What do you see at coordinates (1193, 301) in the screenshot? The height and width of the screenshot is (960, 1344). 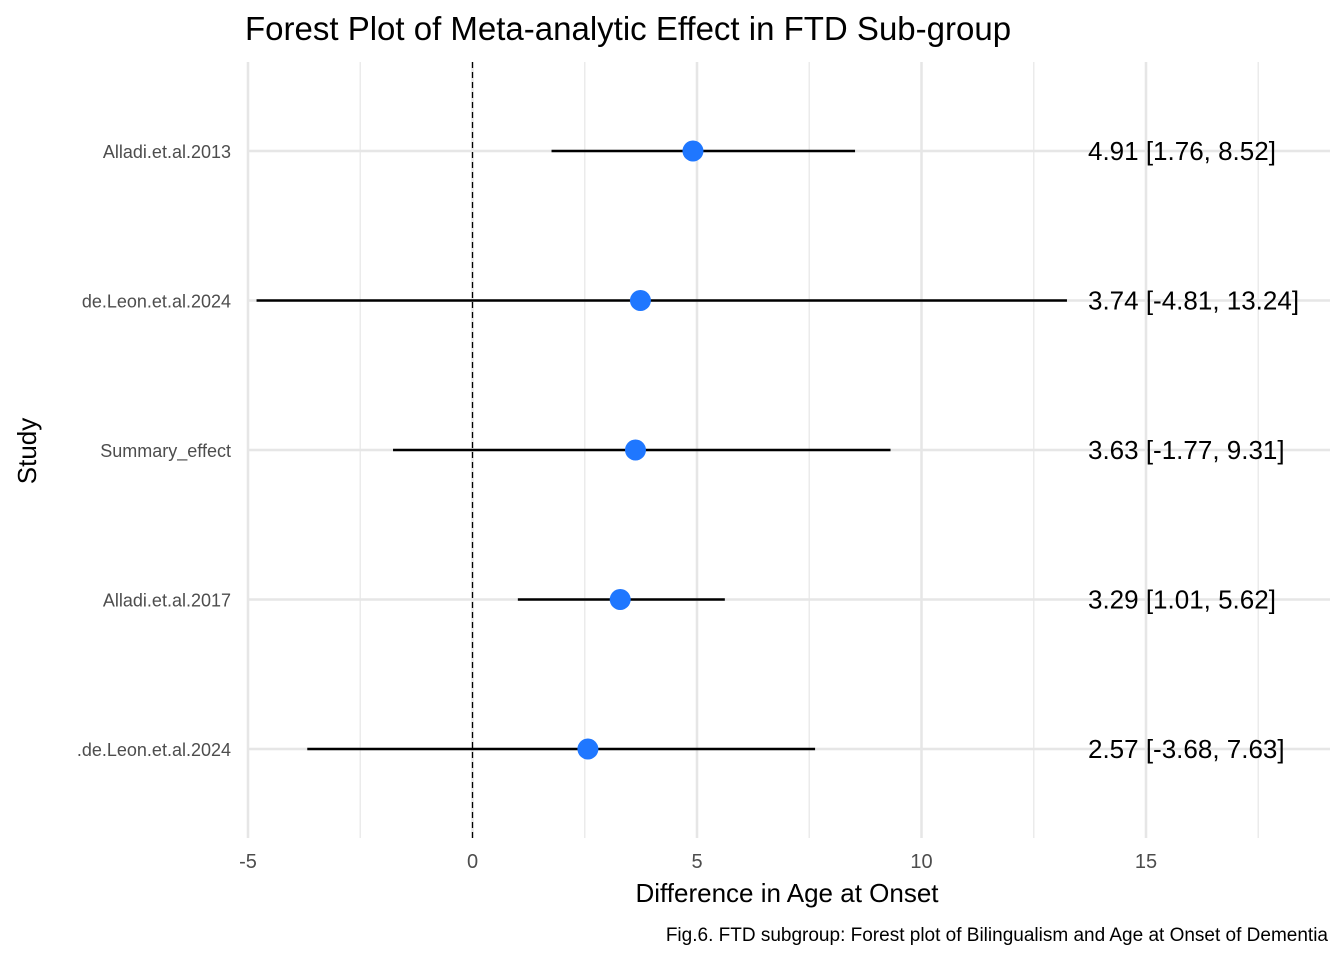 I see `estimate-label: 3.74 [-4.81, 13.24]` at bounding box center [1193, 301].